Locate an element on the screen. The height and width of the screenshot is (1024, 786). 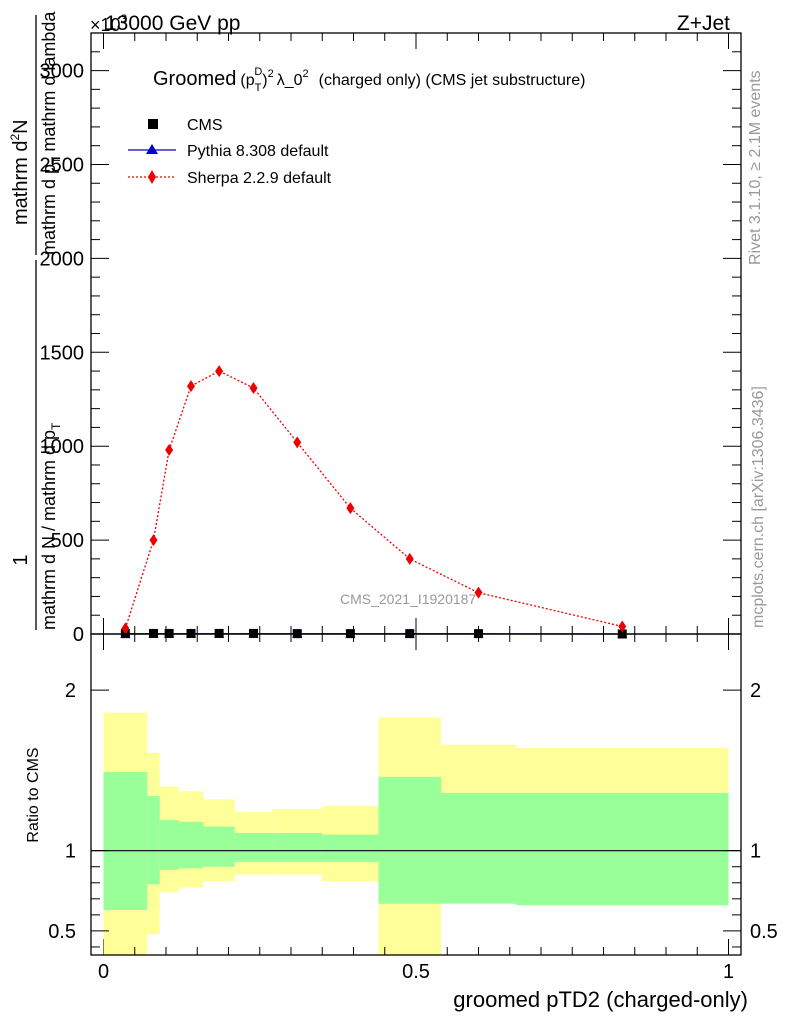
ratio-y-tick-label-right: 1 is located at coordinates (755, 852).